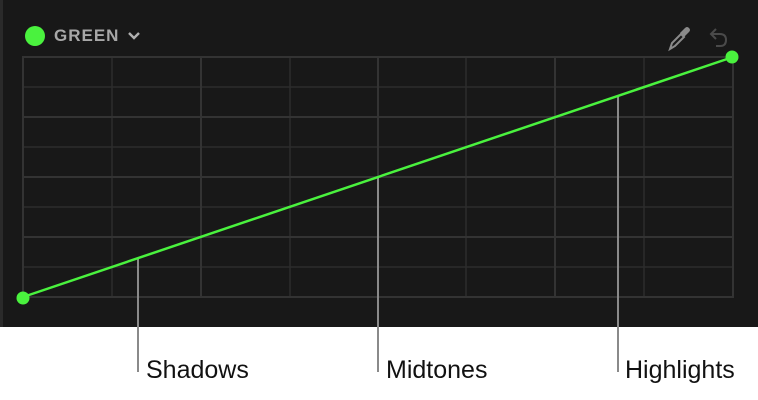 This screenshot has width=758, height=400. What do you see at coordinates (437, 370) in the screenshot?
I see `midtones-label: Midtones` at bounding box center [437, 370].